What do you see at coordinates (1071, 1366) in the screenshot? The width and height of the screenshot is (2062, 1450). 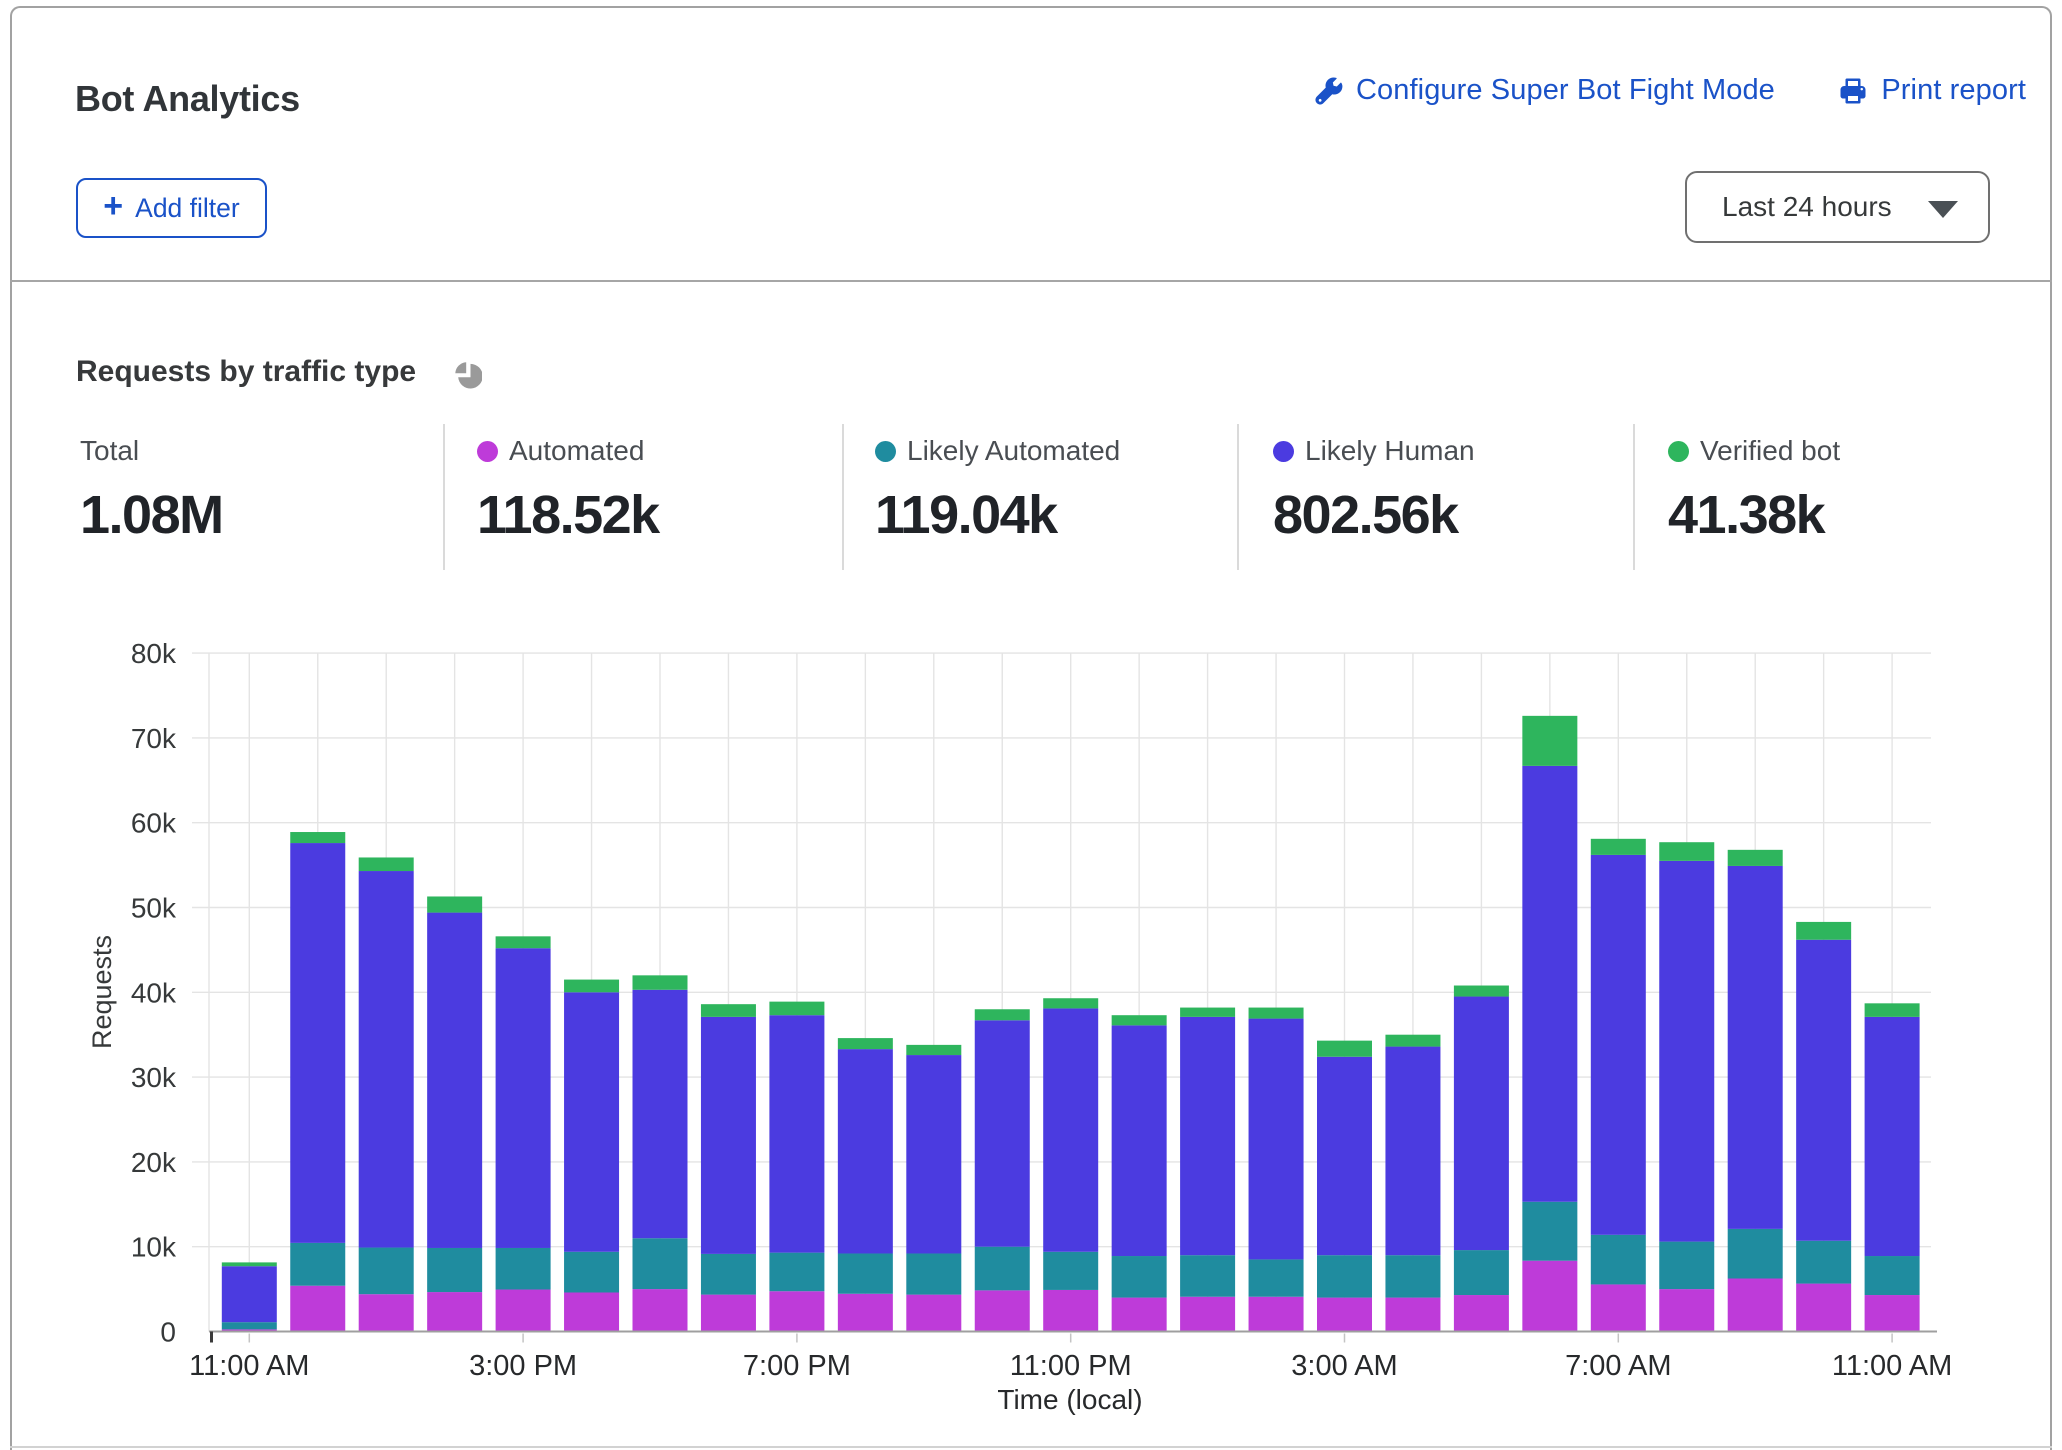 I see `x-tick-label: 11:00 PM` at bounding box center [1071, 1366].